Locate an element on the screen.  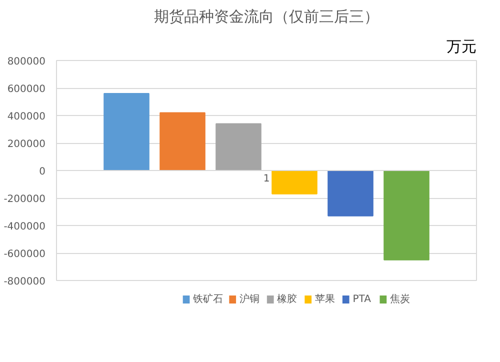
legend-label: 沪铜 is located at coordinates (249, 299).